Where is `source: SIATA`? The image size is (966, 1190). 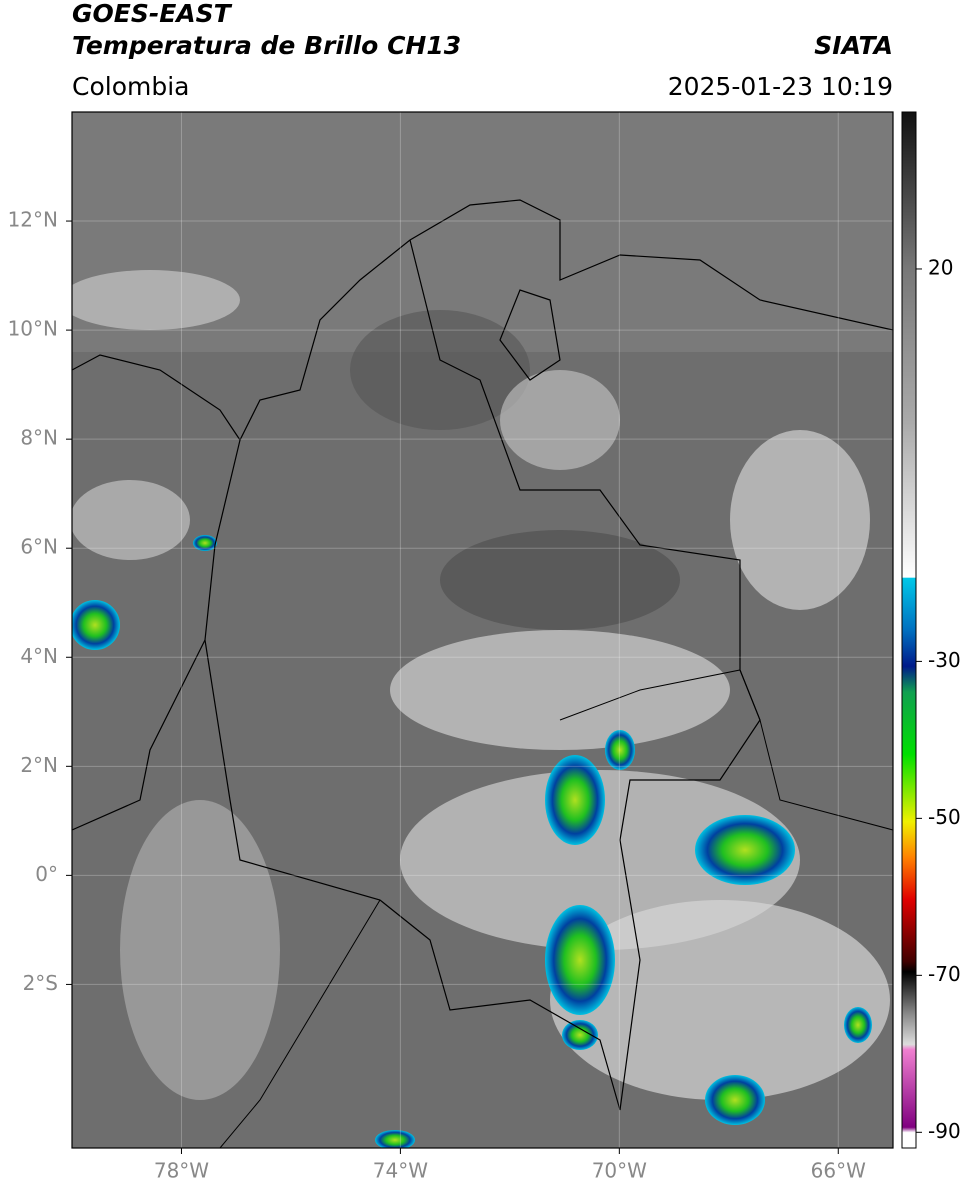 source: SIATA is located at coordinates (853, 45).